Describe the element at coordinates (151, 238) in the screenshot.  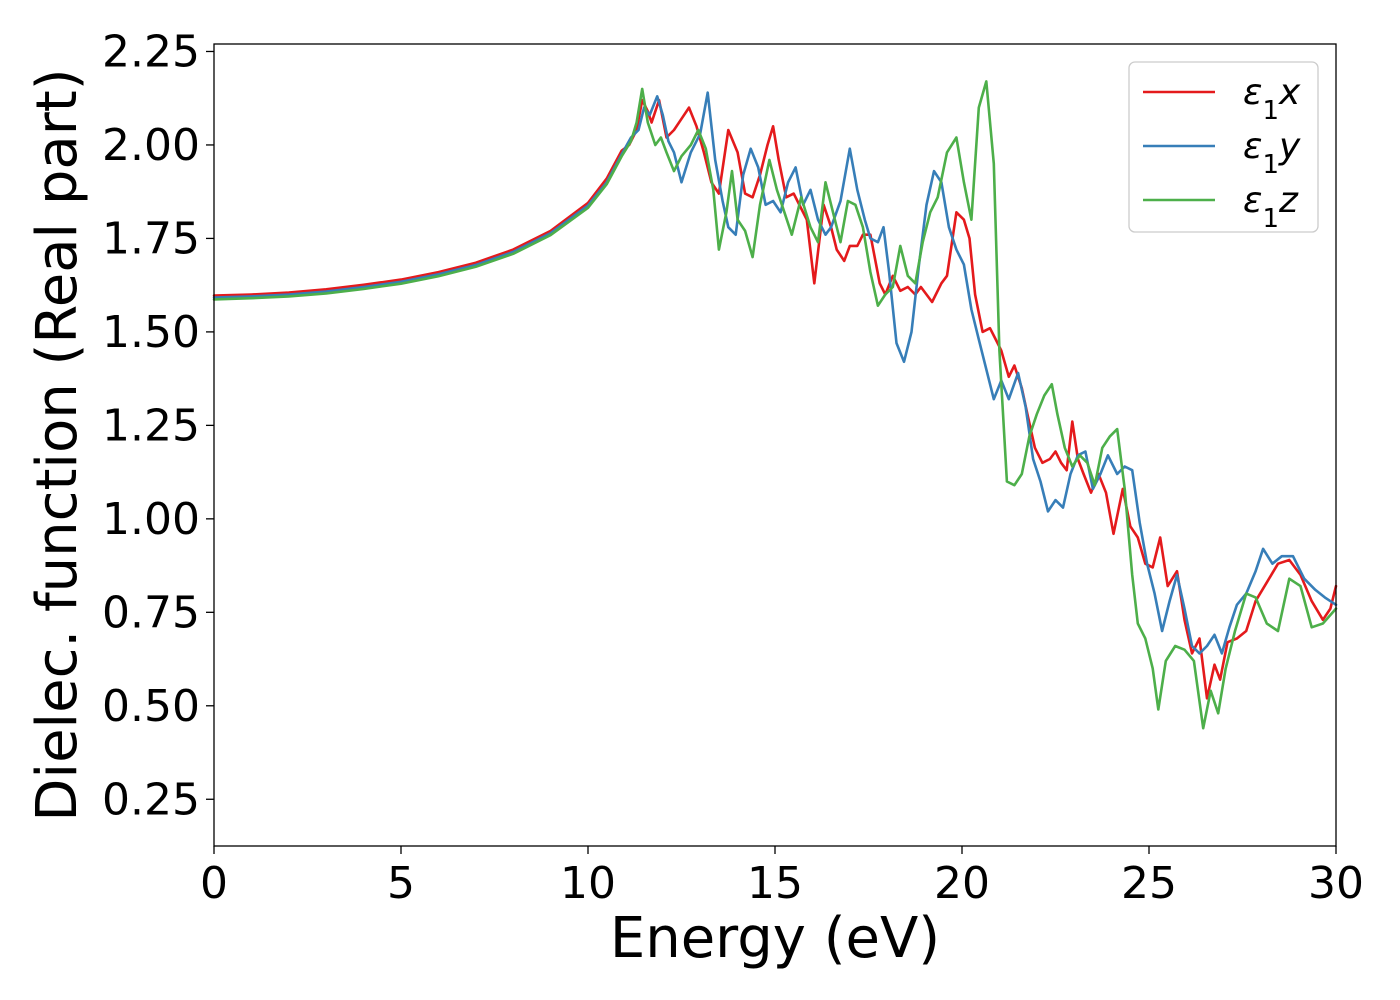
I see `y-tick-label: 1.75` at that location.